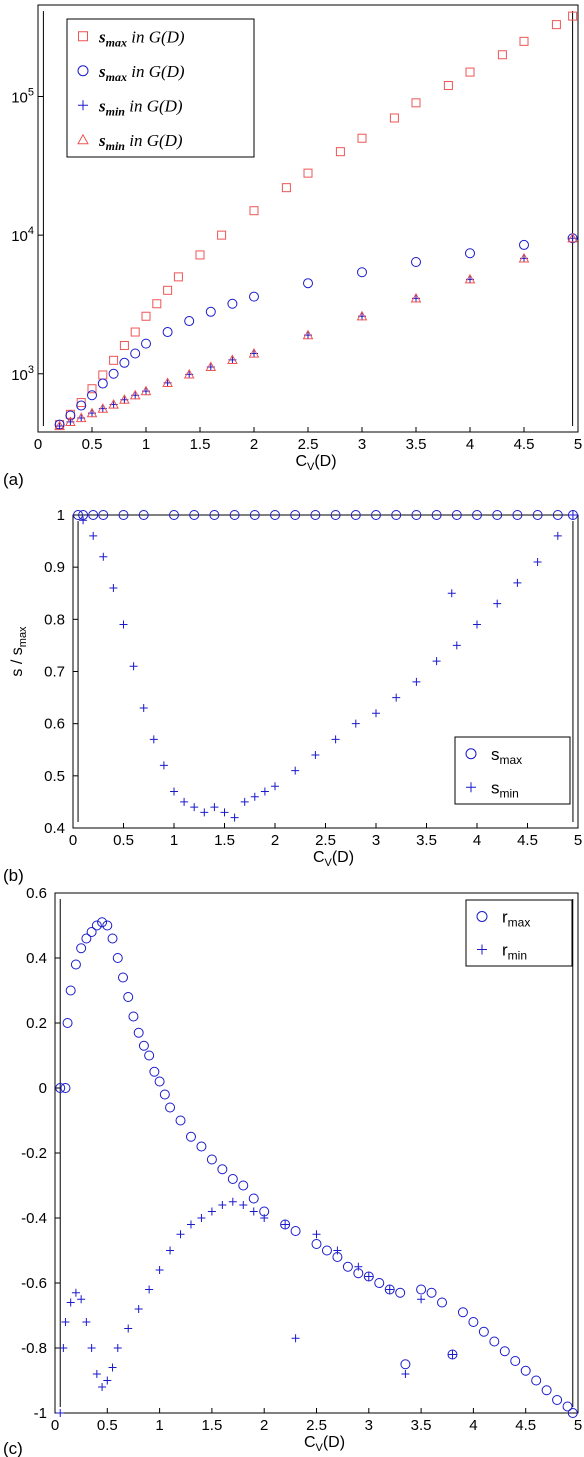  What do you see at coordinates (482, 916) in the screenshot?
I see `legend-marker-circle` at bounding box center [482, 916].